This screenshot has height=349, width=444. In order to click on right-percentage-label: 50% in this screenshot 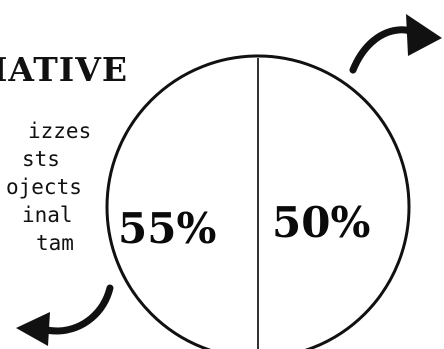, I will do `click(321, 222)`.